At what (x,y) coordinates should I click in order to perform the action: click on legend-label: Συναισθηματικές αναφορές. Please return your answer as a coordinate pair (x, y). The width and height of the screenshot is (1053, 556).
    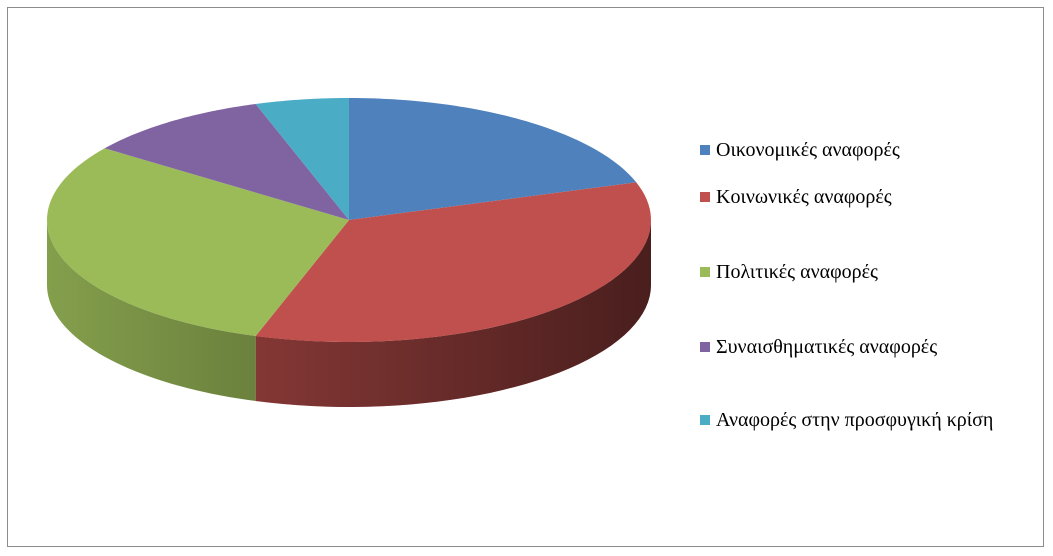
    Looking at the image, I should click on (827, 347).